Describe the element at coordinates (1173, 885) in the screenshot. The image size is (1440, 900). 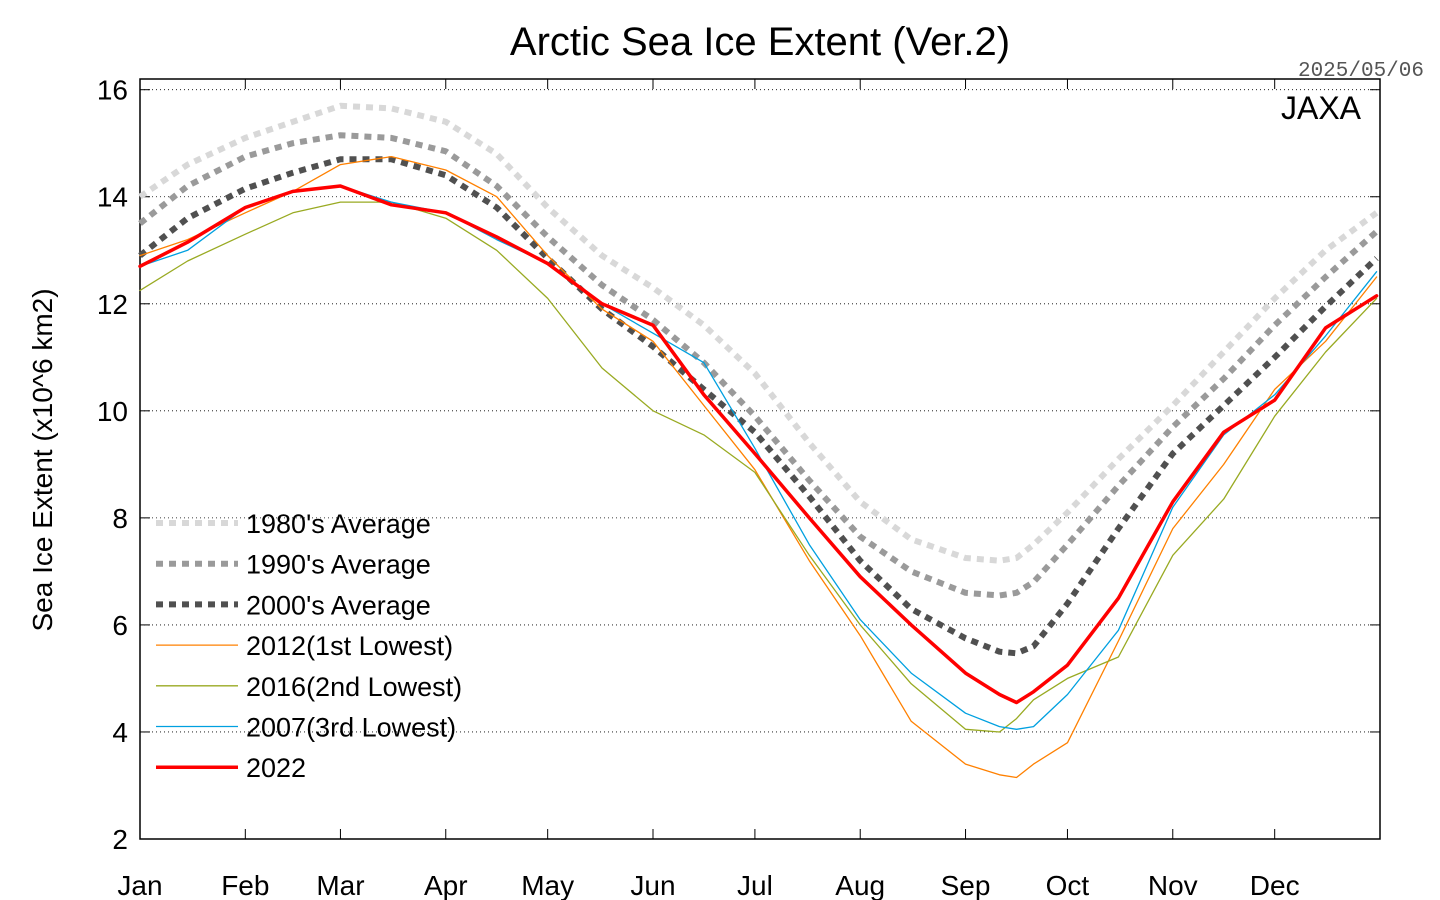
I see `x-tick-label: Nov` at that location.